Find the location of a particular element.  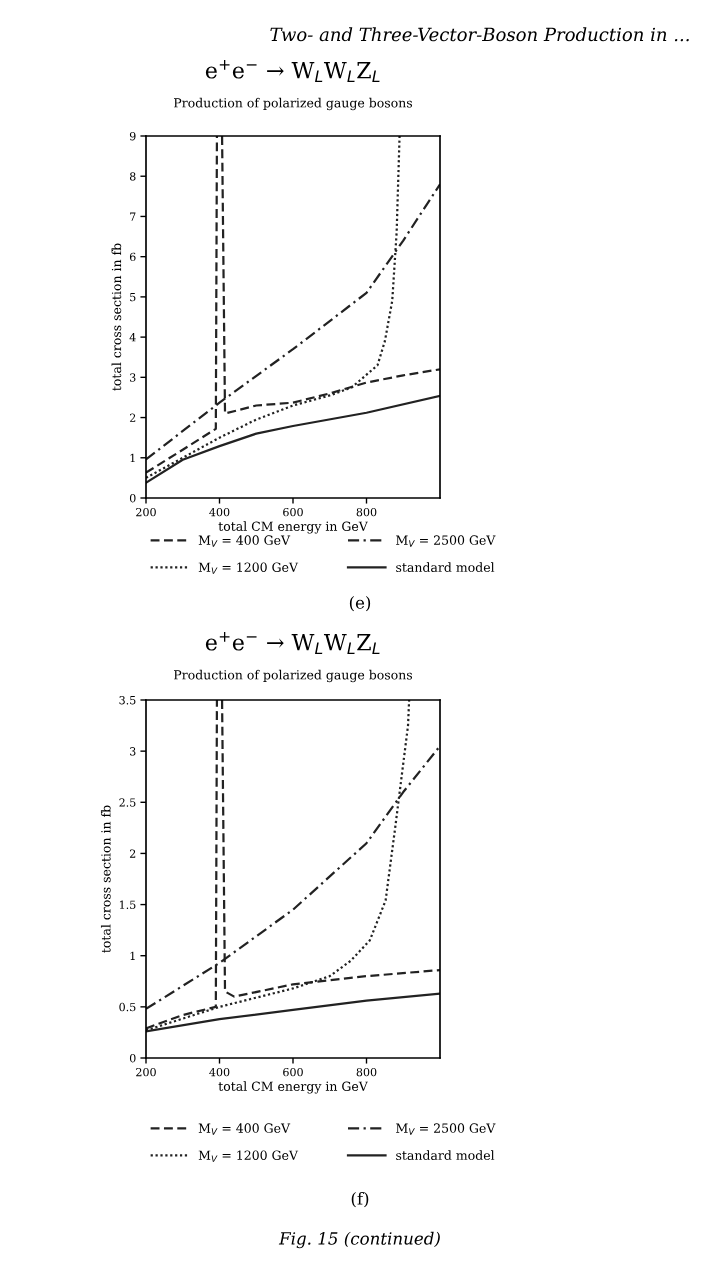

text: (e) is located at coordinates (360, 603).